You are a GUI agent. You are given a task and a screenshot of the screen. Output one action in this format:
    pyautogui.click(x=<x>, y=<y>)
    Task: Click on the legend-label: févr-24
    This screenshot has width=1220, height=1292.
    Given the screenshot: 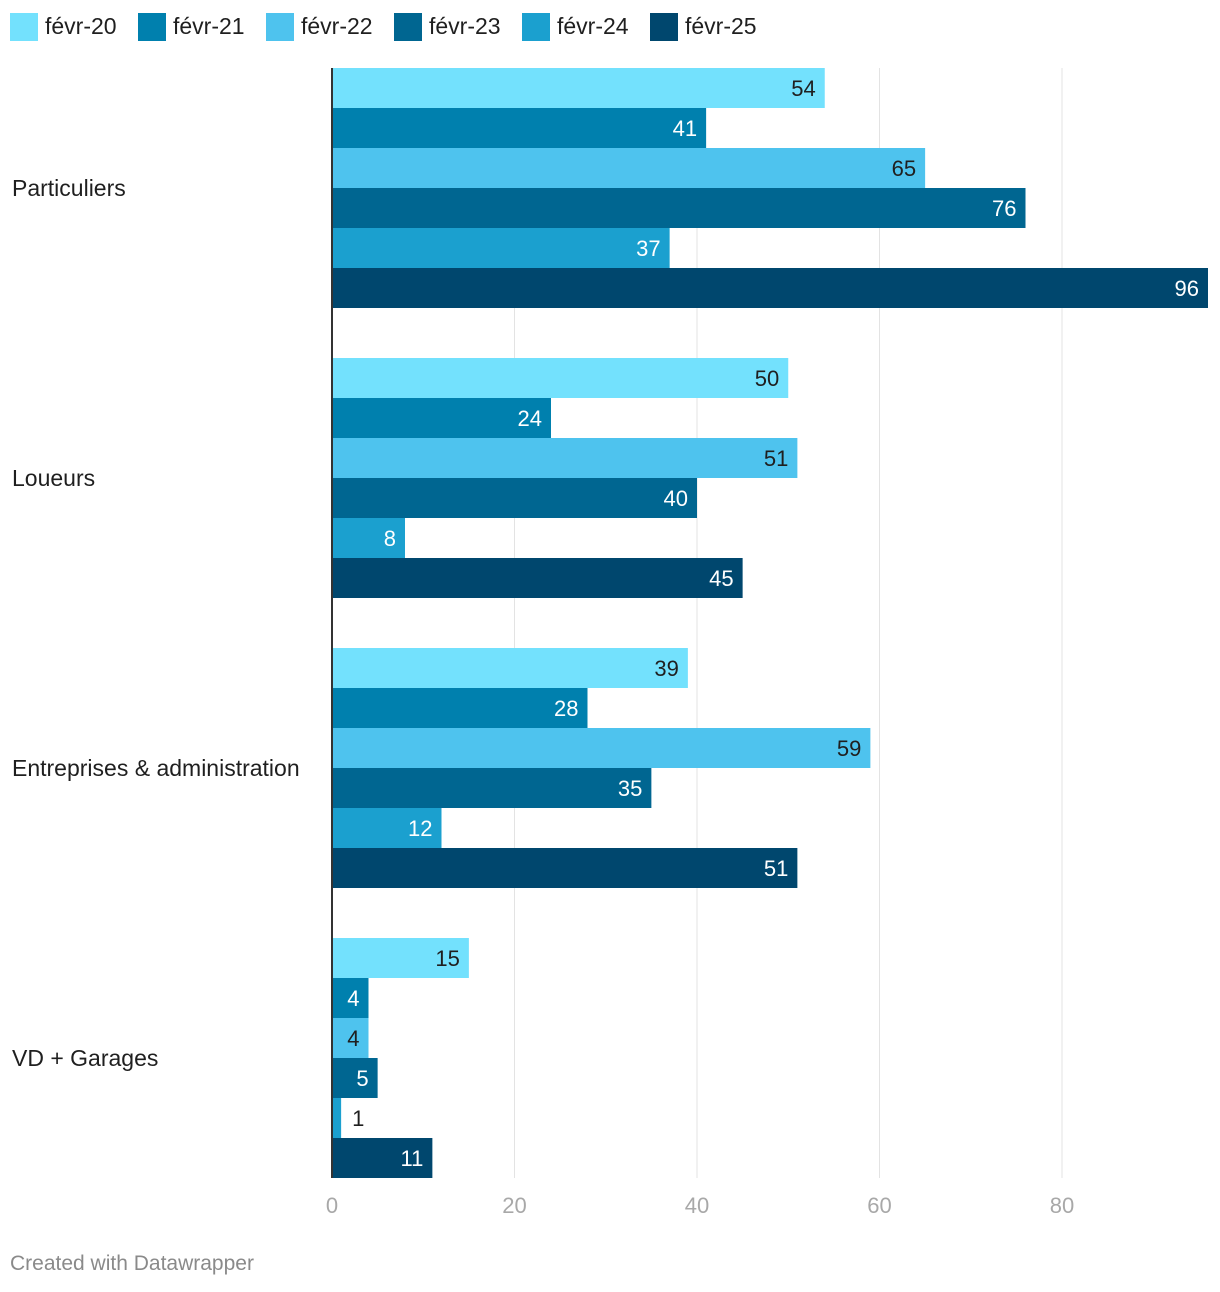 What is the action you would take?
    pyautogui.click(x=593, y=26)
    